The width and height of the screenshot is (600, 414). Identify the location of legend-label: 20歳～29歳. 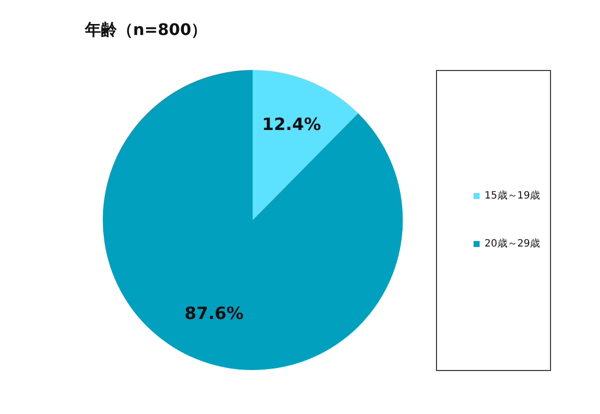
(512, 244).